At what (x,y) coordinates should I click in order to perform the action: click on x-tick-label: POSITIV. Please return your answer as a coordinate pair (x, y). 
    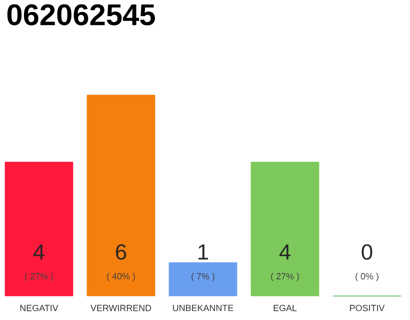
    Looking at the image, I should click on (367, 308).